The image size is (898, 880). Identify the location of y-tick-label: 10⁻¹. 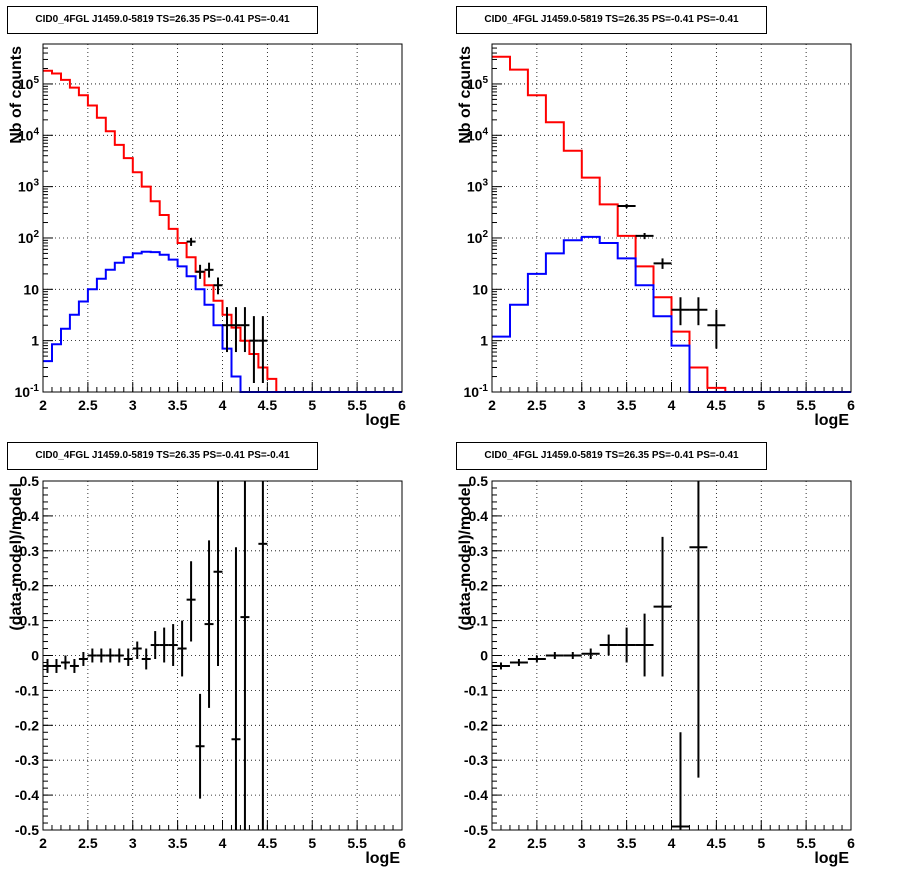
(27, 391).